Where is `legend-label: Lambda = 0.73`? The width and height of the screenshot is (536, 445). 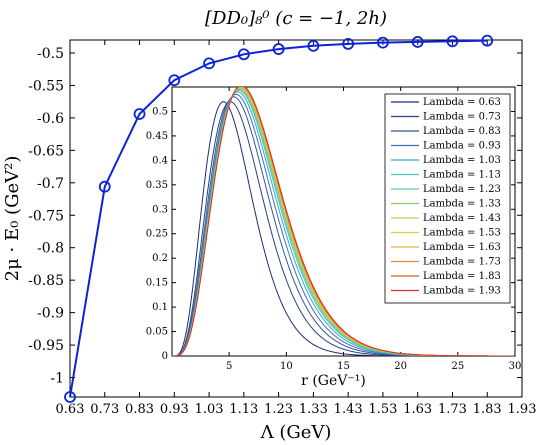
legend-label: Lambda = 0.73 is located at coordinates (462, 117).